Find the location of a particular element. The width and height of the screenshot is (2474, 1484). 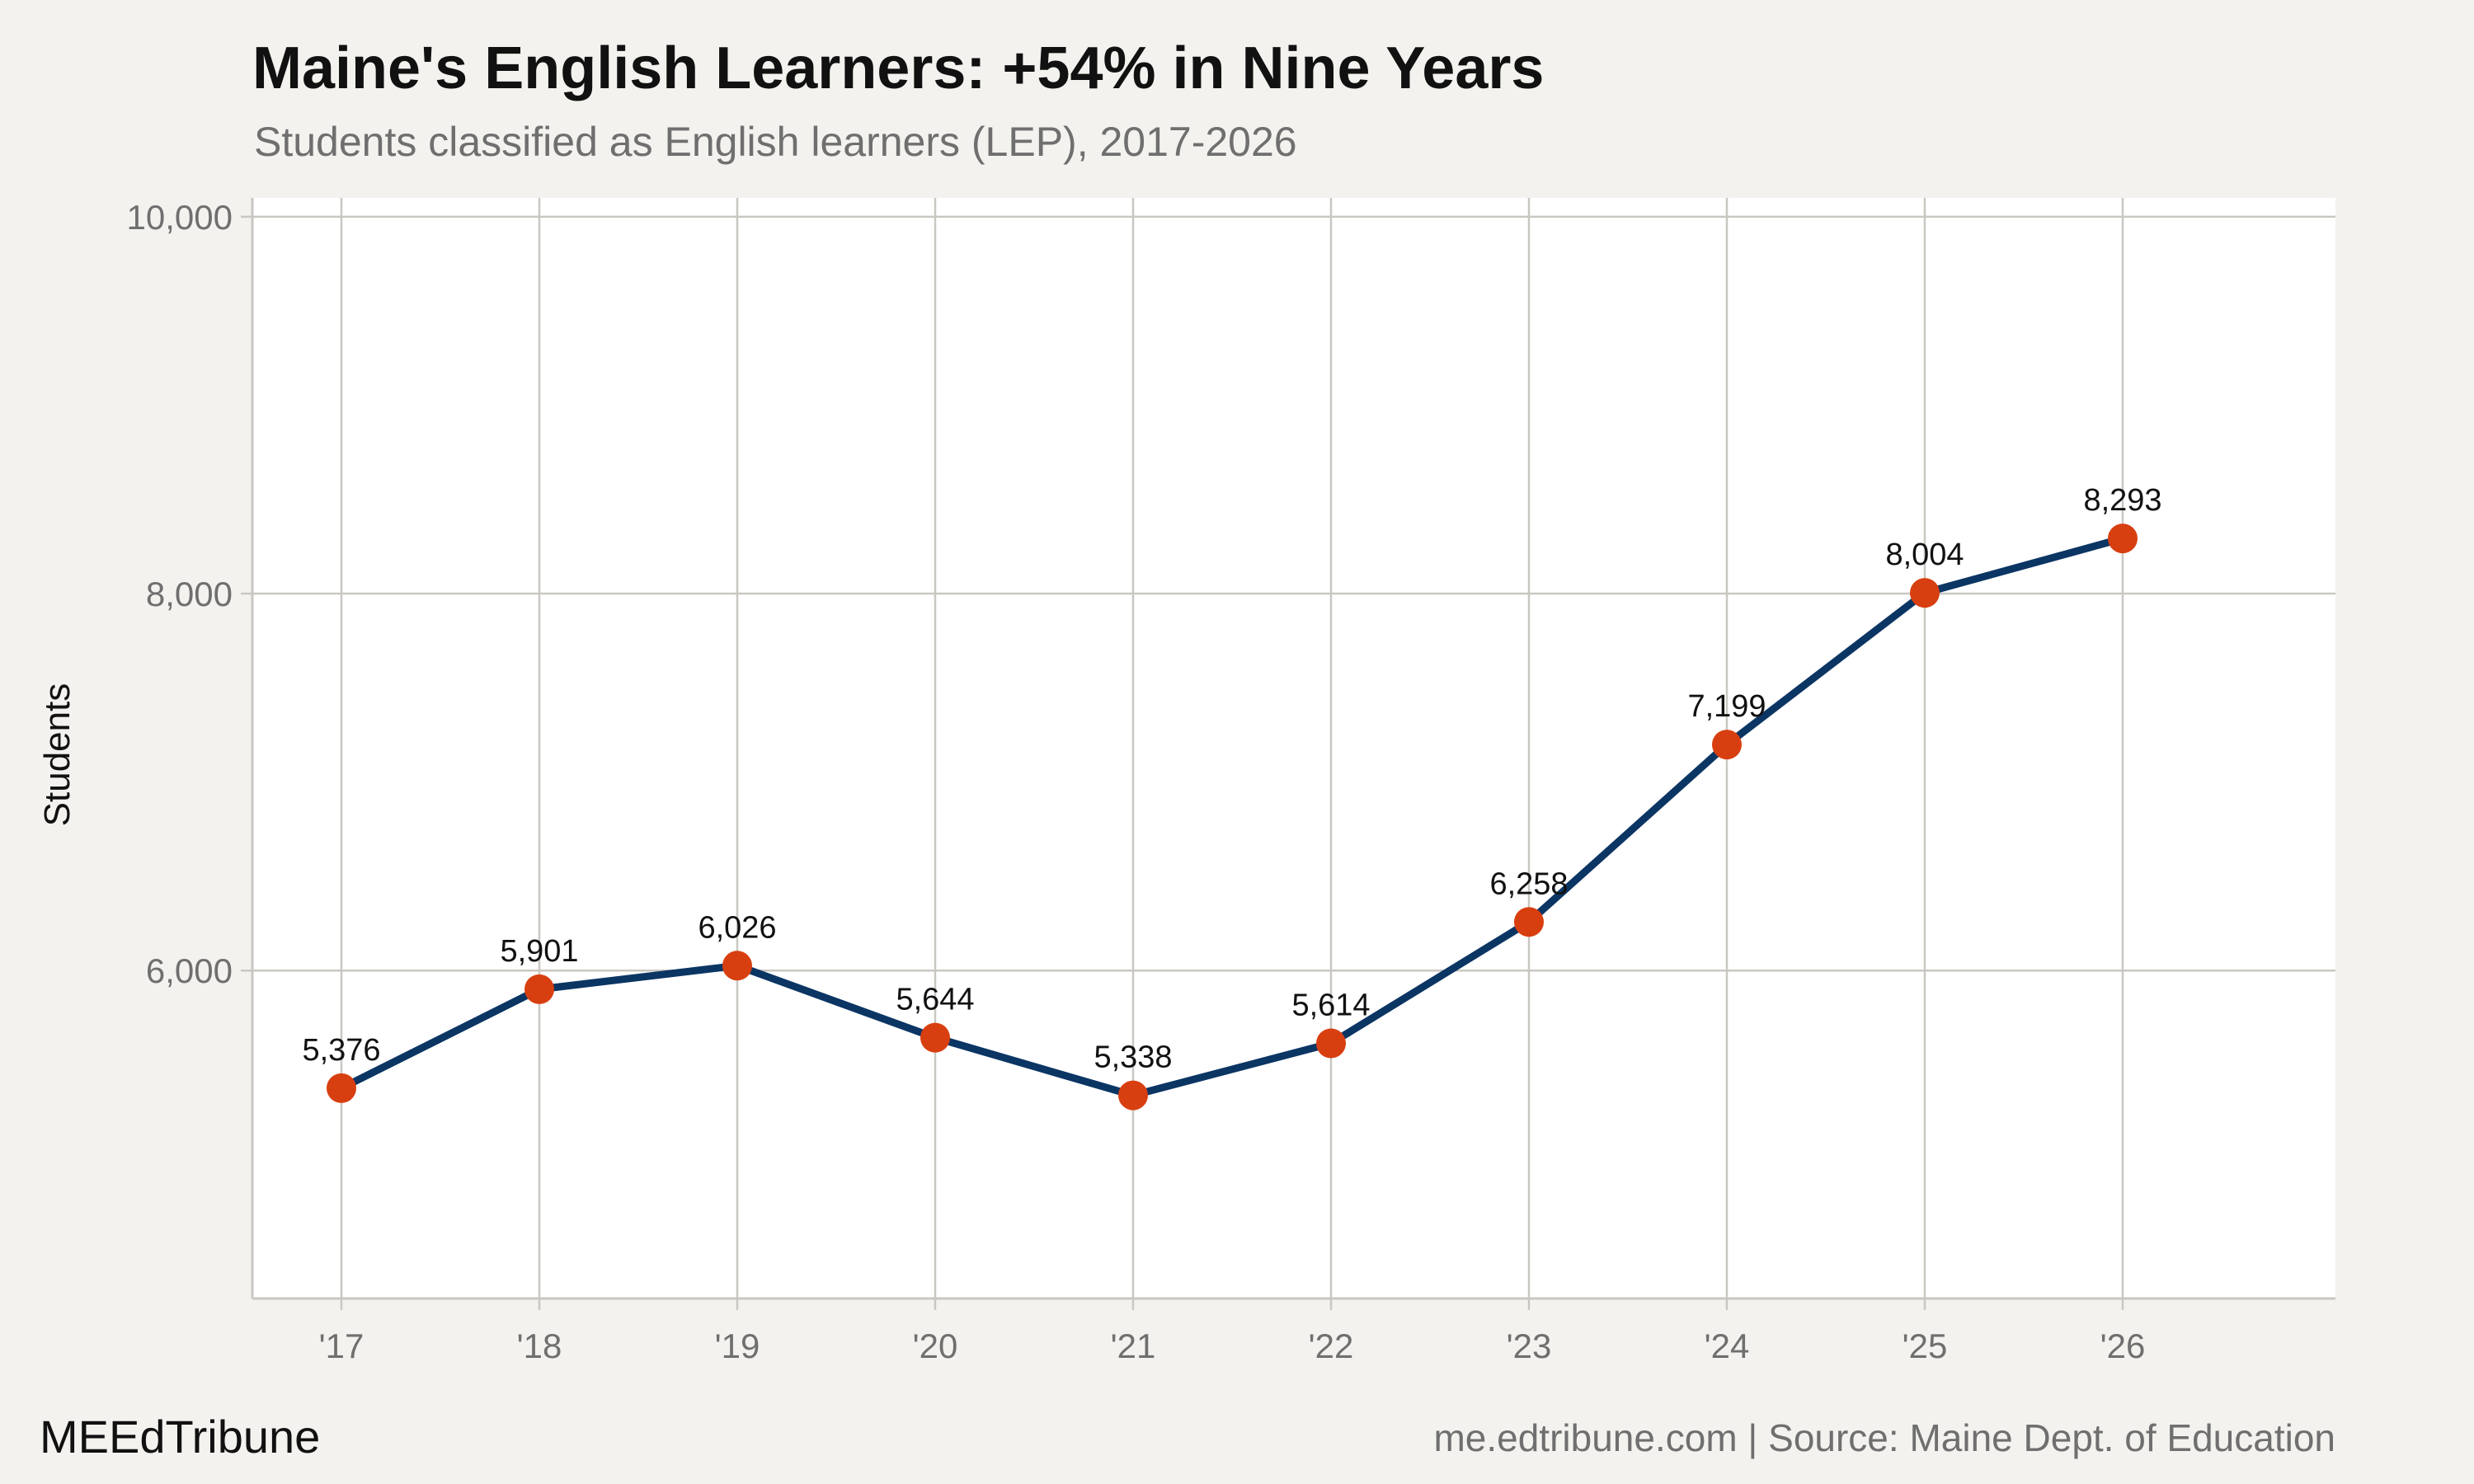

y-axis-title: Students is located at coordinates (57, 755).